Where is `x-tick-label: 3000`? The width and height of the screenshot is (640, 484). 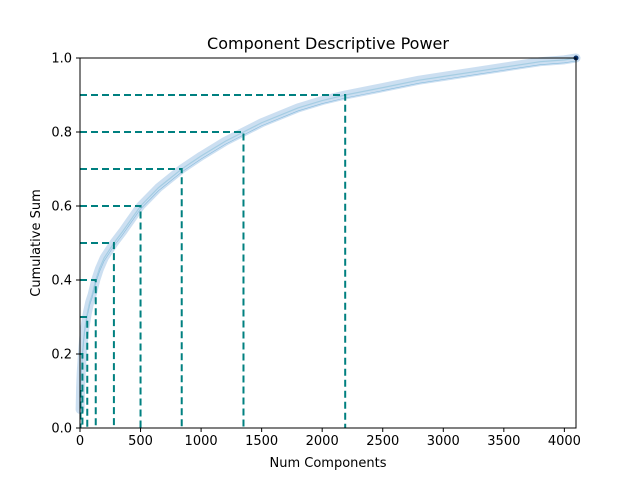
x-tick-label: 3000 is located at coordinates (443, 441).